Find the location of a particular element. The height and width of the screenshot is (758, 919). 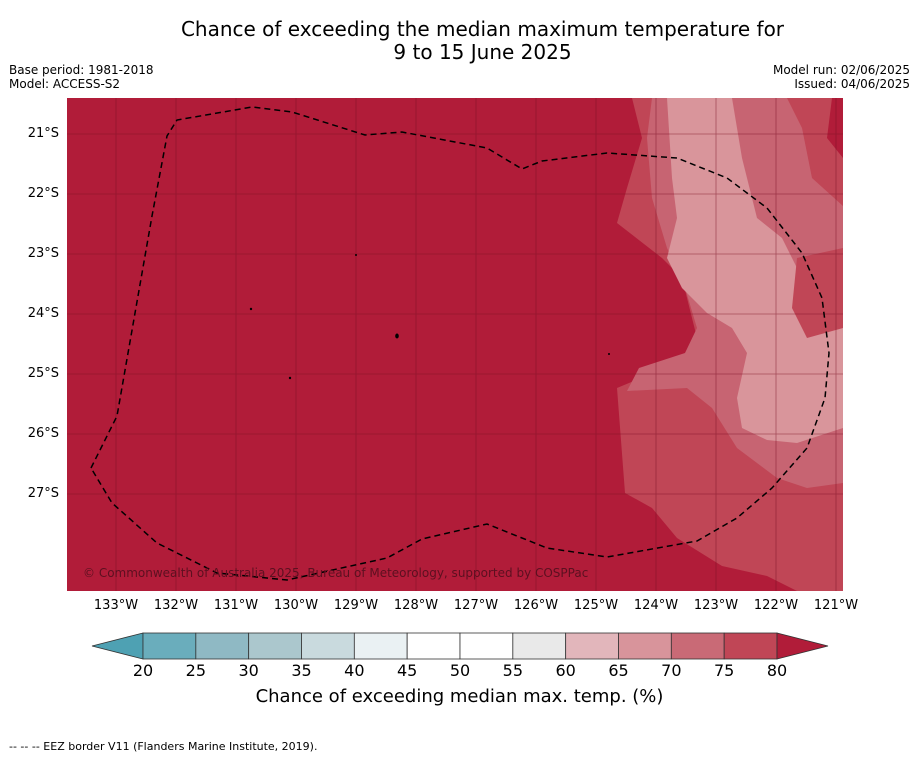

lon-label-128w: 128°W is located at coordinates (416, 605).